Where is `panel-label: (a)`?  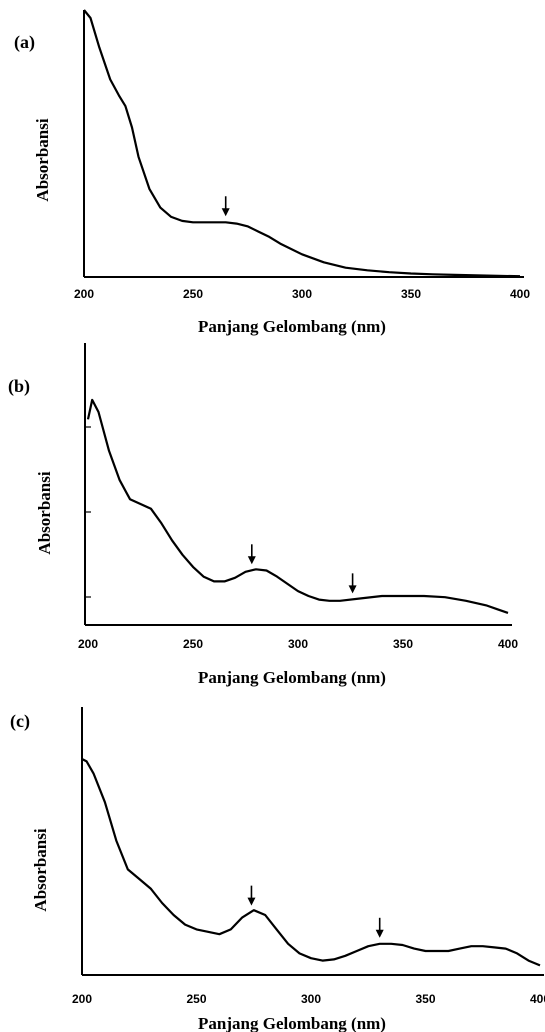
panel-label: (a) is located at coordinates (24, 42).